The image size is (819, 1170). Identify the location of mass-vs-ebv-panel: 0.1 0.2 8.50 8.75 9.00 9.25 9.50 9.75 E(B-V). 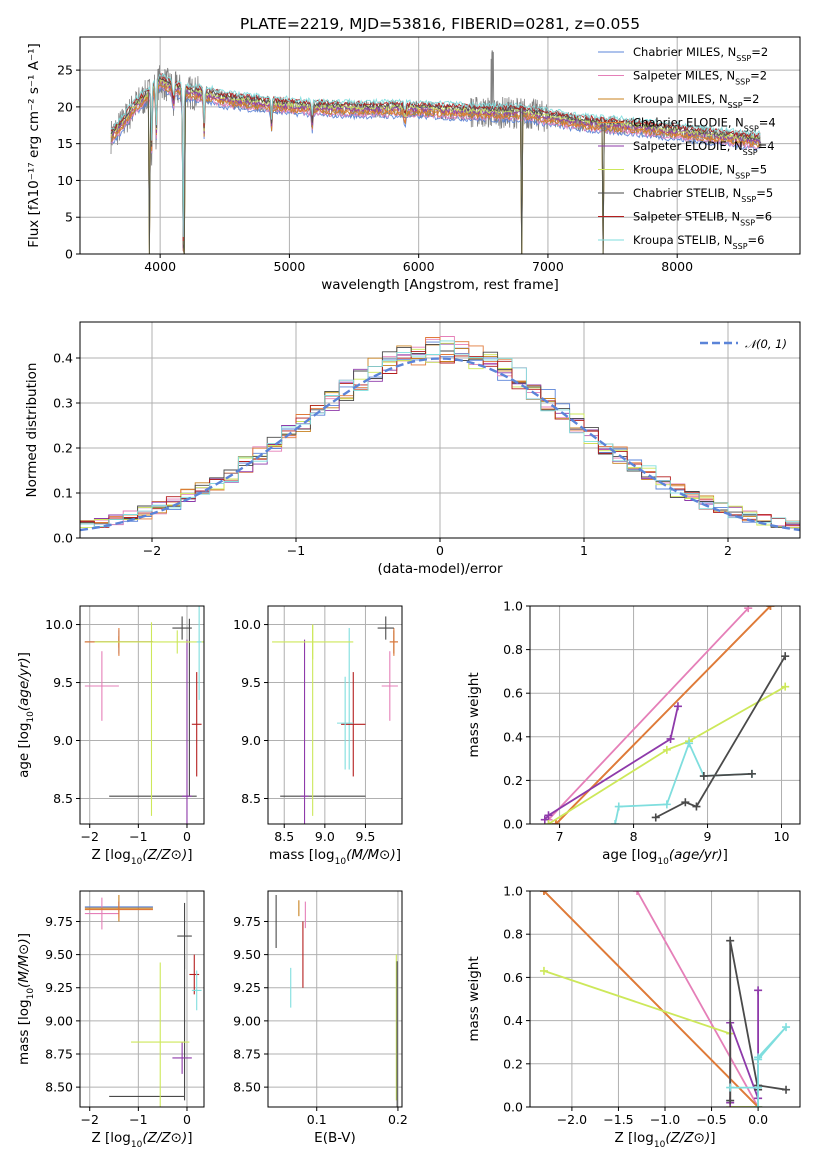
(320, 1018).